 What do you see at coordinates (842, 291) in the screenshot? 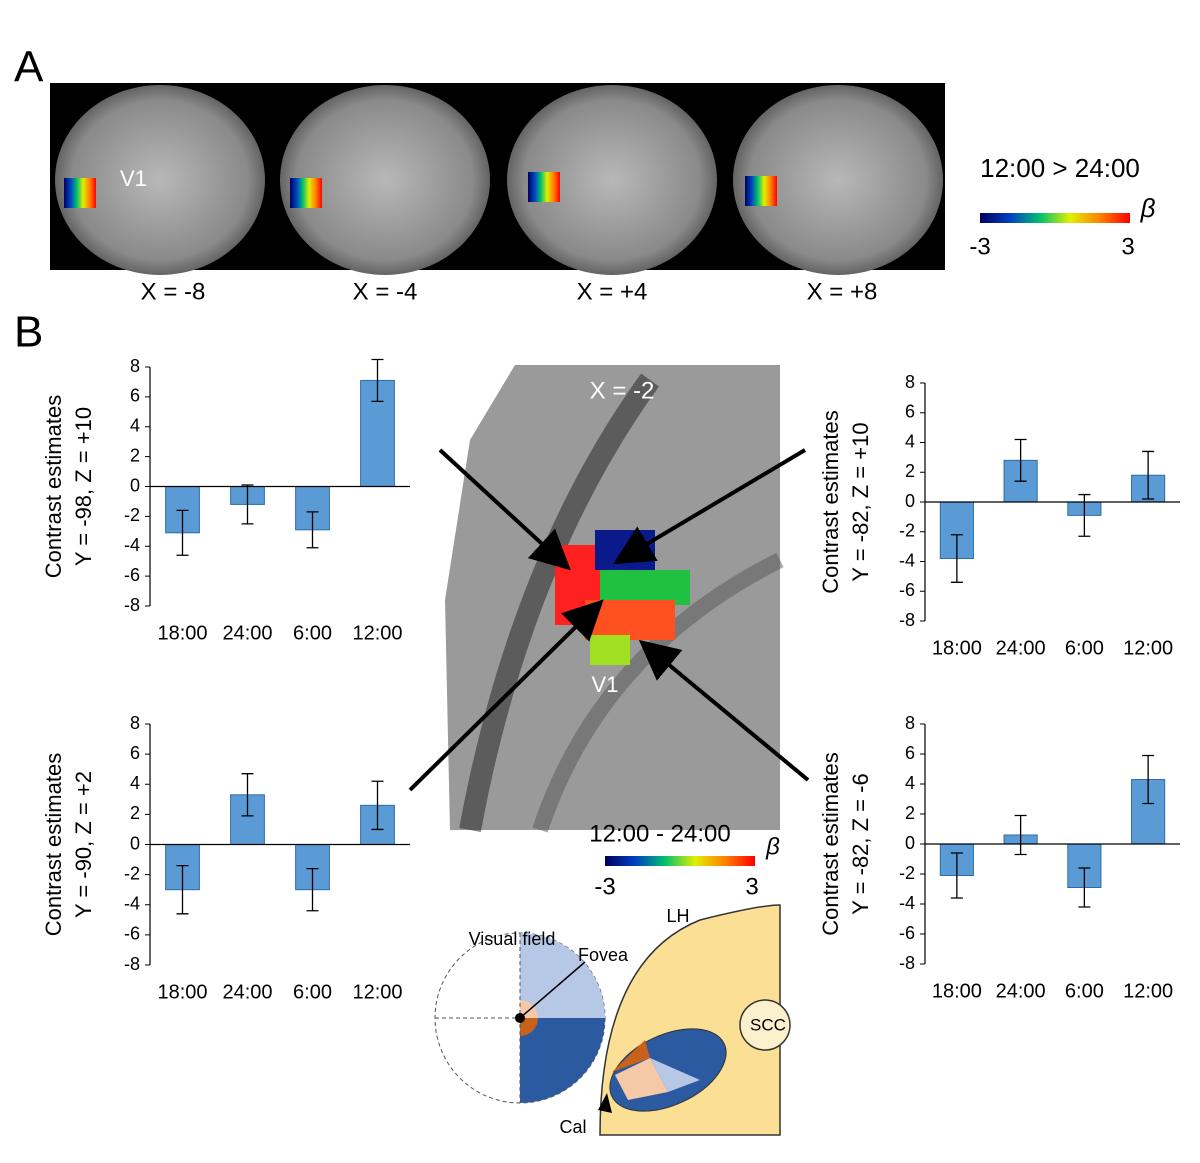
I see `slice-label: X = +8` at bounding box center [842, 291].